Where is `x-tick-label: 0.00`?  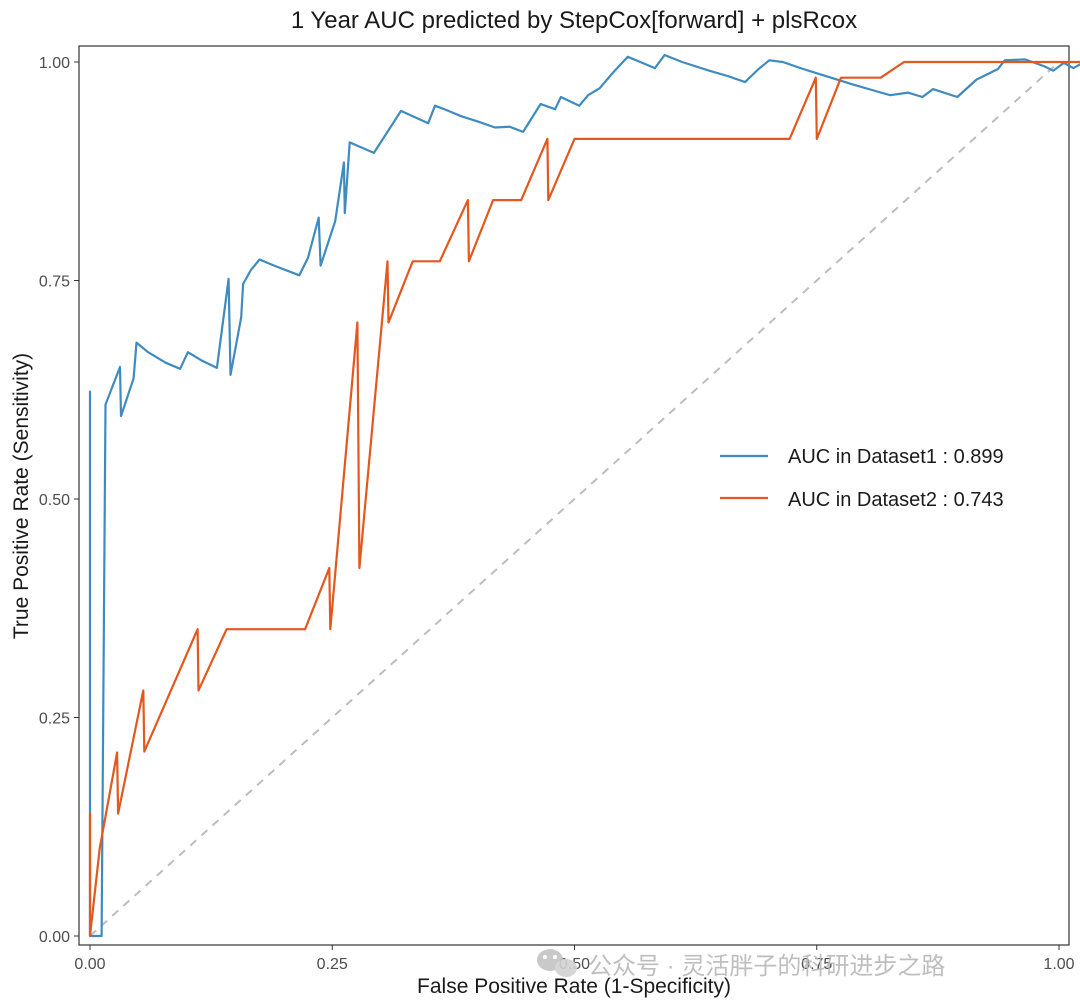 x-tick-label: 0.00 is located at coordinates (89, 964).